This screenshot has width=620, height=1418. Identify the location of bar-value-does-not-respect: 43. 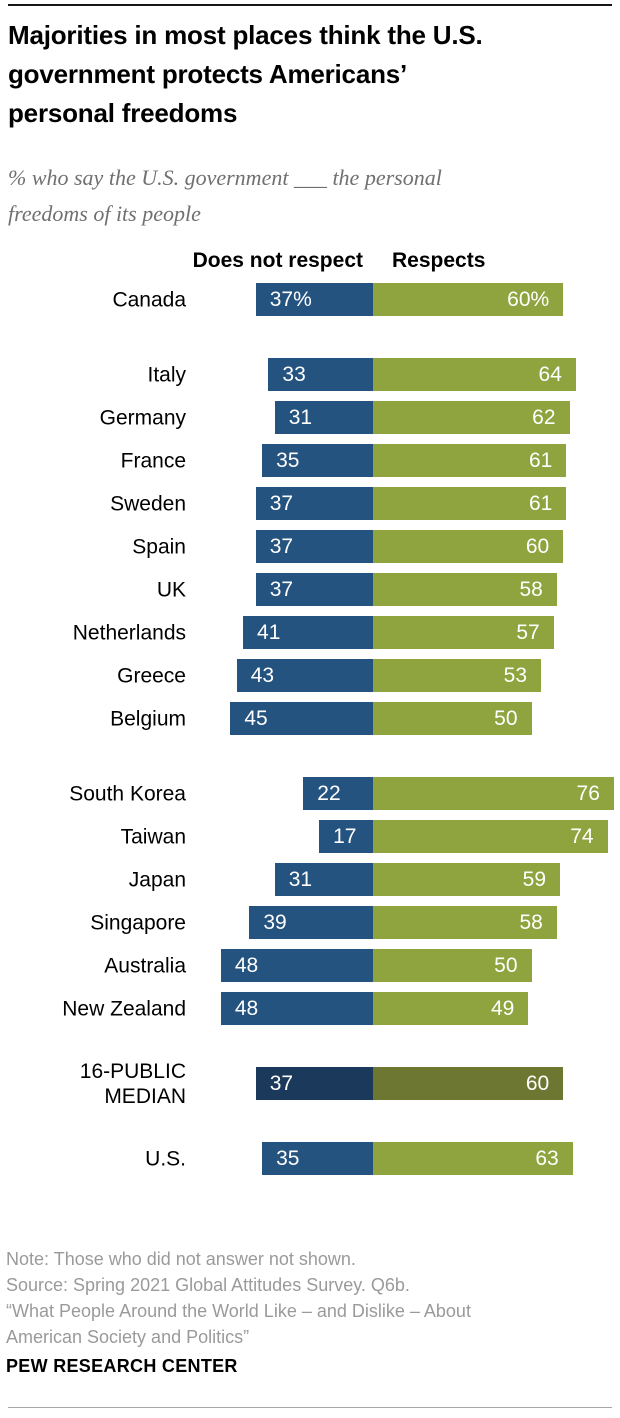
(262, 675).